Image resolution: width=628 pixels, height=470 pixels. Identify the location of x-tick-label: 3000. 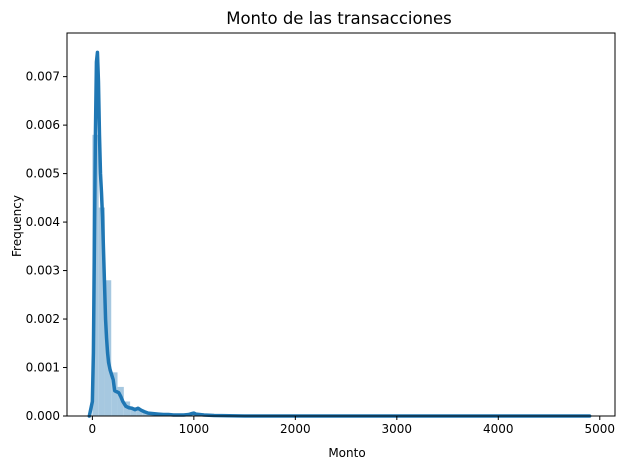
(397, 429).